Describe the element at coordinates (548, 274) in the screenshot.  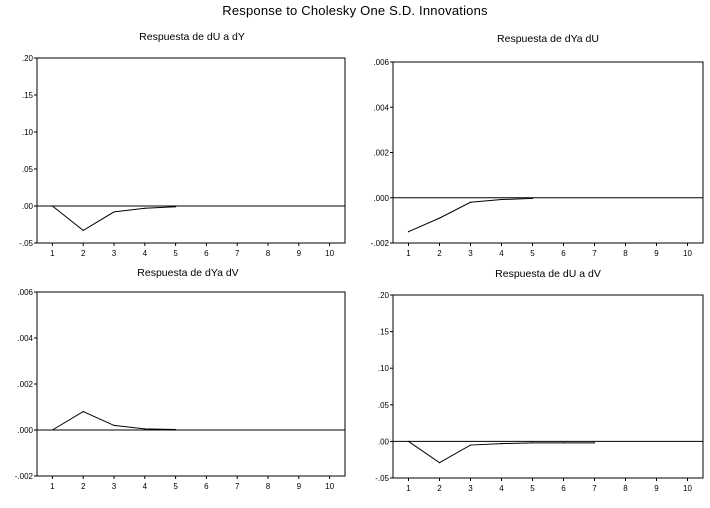
I see `panel-title: Respuesta de dU a dV` at that location.